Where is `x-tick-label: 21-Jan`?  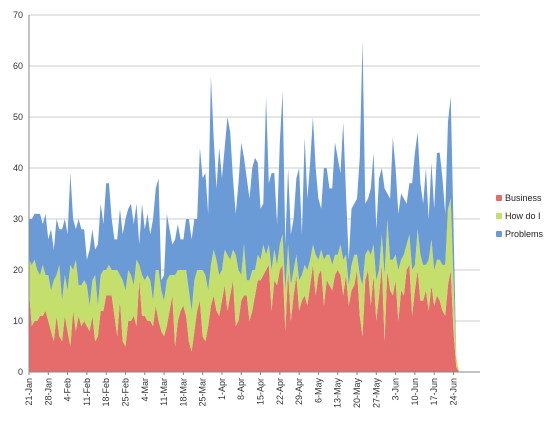
x-tick-label: 21-Jan is located at coordinates (29, 392).